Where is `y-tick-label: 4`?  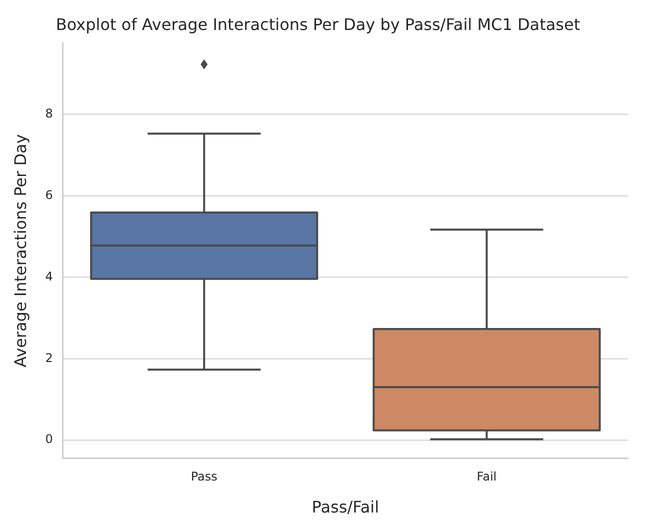
y-tick-label: 4 is located at coordinates (49, 276).